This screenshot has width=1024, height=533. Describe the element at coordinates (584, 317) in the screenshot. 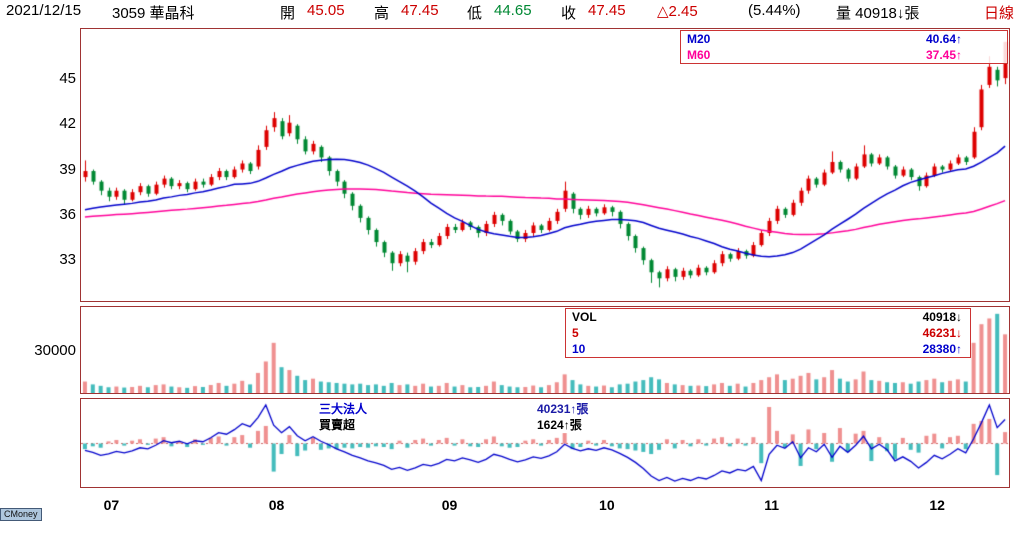

I see `vol-label: VOL` at that location.